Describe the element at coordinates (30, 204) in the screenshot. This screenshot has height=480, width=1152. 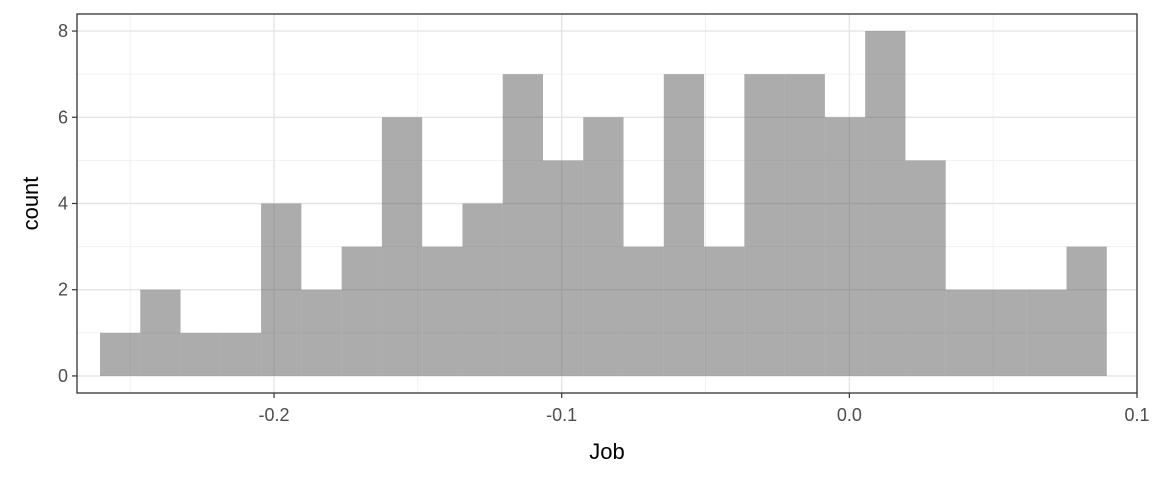
I see `y-axis-title: count` at that location.